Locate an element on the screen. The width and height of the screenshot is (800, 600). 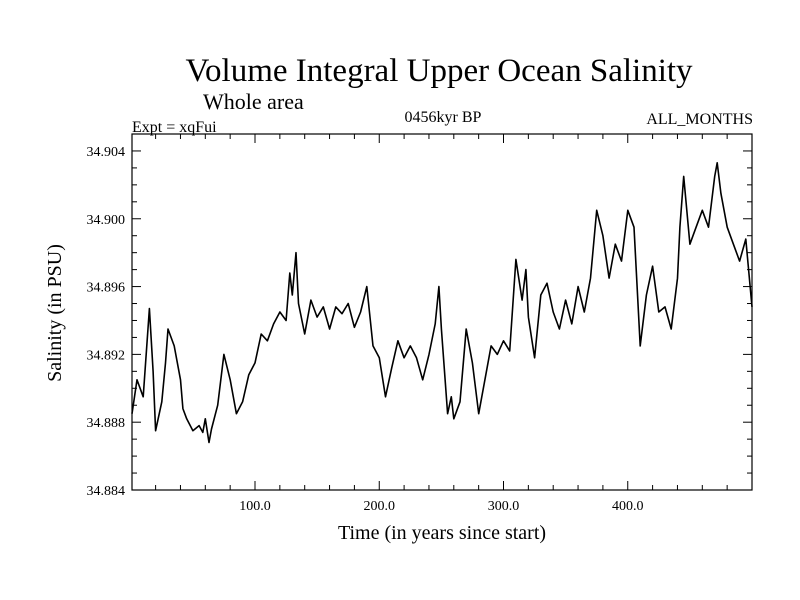
chart-subtitle: Whole area is located at coordinates (253, 101).